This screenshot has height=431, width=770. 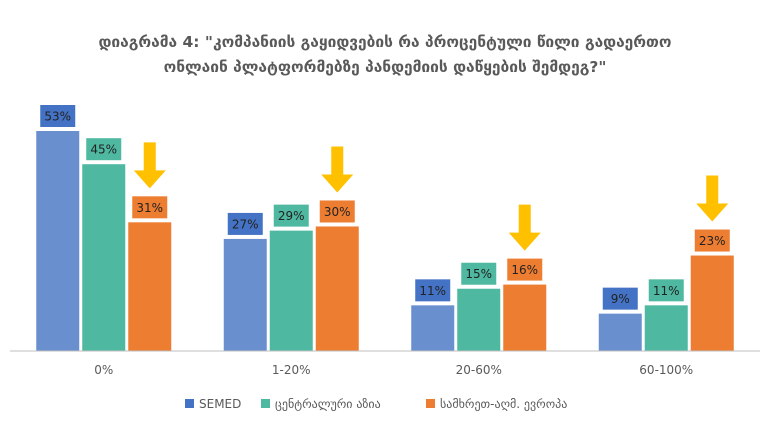 I want to click on x-axis-ticks: 0% 1-20% 20-60% 60-100%, so click(x=393, y=370).